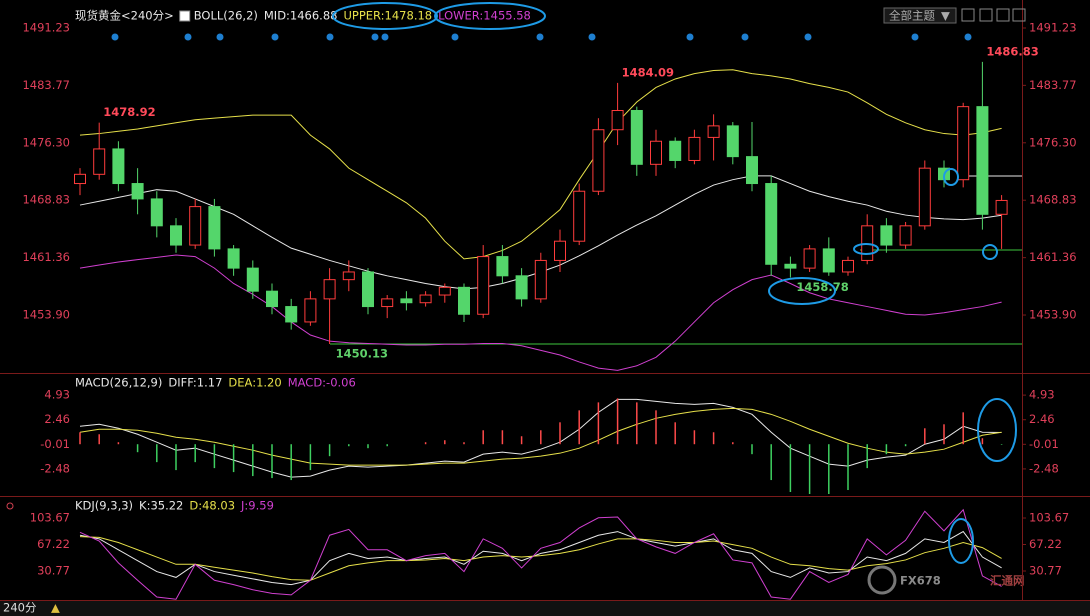 Image resolution: width=1090 pixels, height=616 pixels. What do you see at coordinates (10, 506) in the screenshot?
I see `panel-icon` at bounding box center [10, 506].